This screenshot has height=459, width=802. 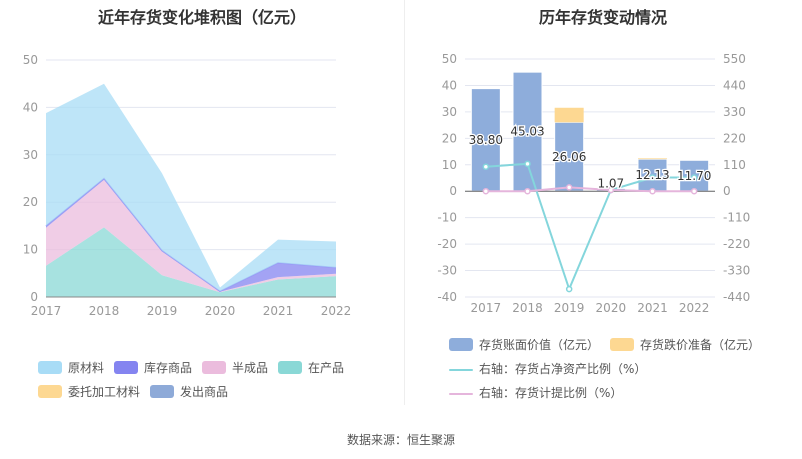 I want to click on legend-provision: 存货跌价准备（亿元）, so click(x=685, y=344).